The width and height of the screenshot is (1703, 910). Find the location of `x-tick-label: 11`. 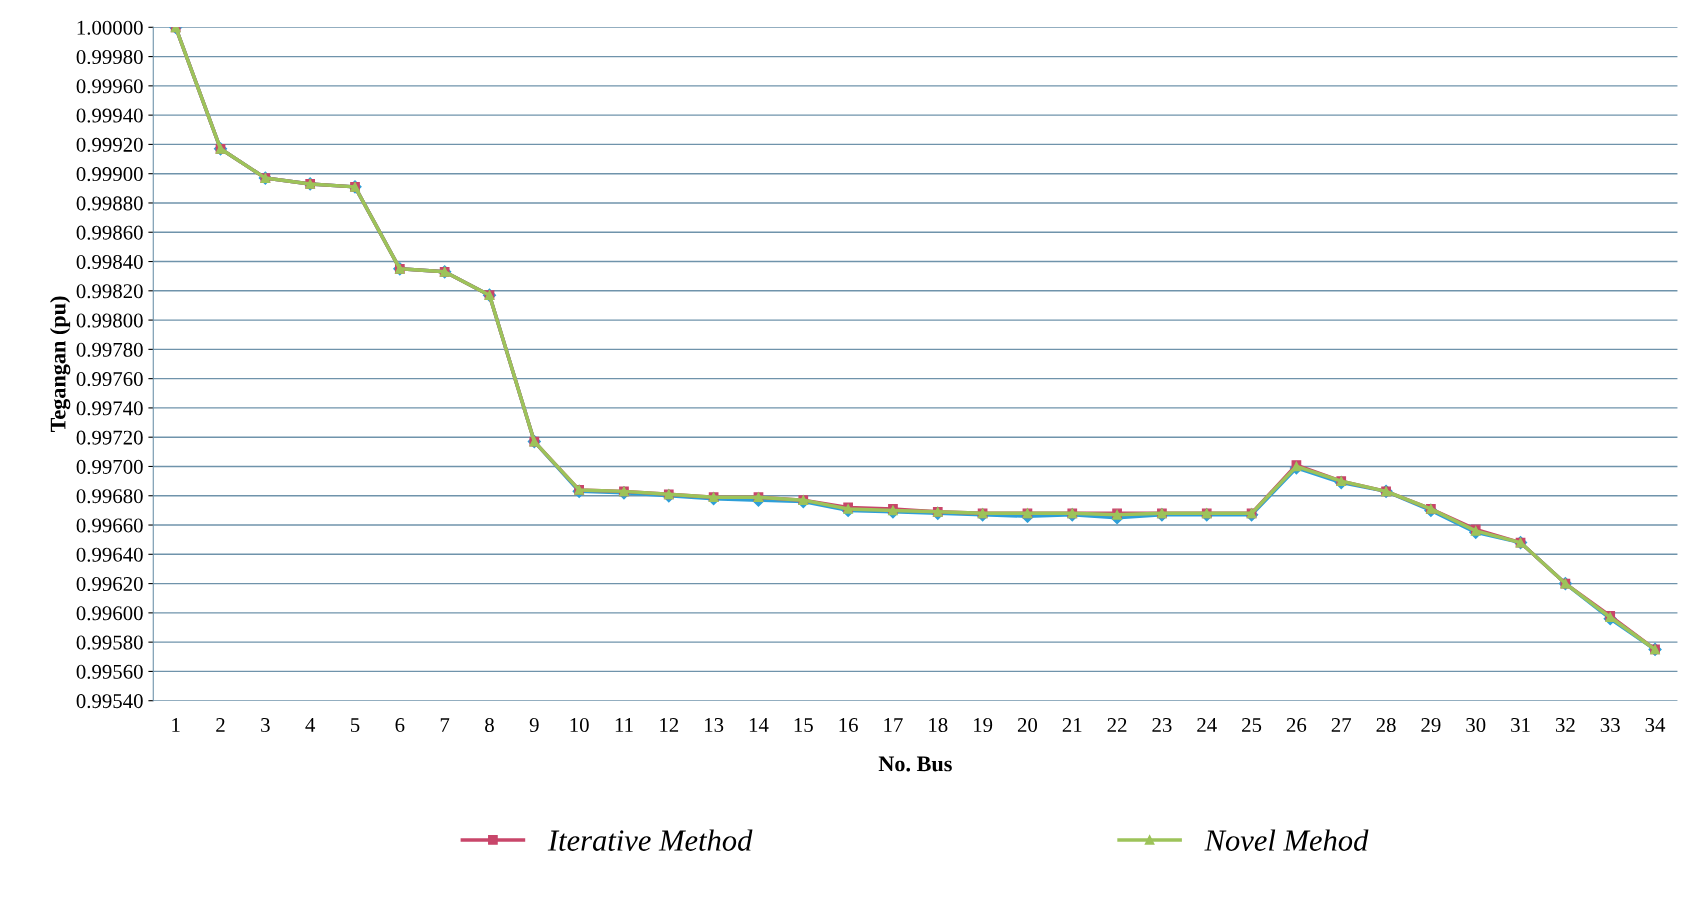

x-tick-label: 11 is located at coordinates (624, 725).